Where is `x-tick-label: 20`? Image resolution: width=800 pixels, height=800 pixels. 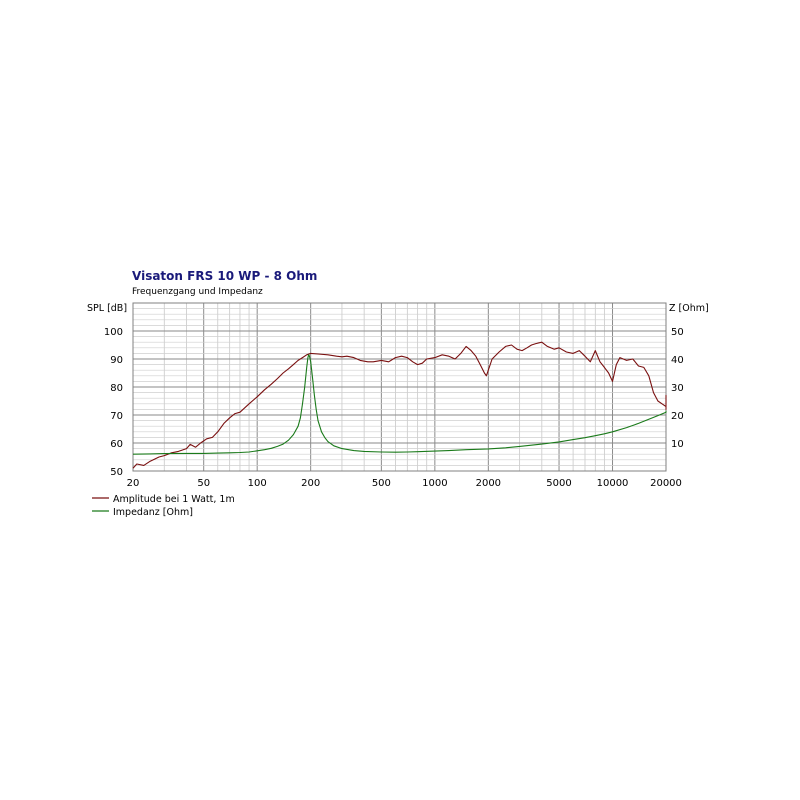 x-tick-label: 20 is located at coordinates (133, 483).